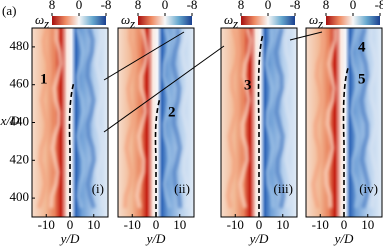 Image resolution: width=383 pixels, height=251 pixels. What do you see at coordinates (362, 79) in the screenshot?
I see `annotation: 5` at bounding box center [362, 79].